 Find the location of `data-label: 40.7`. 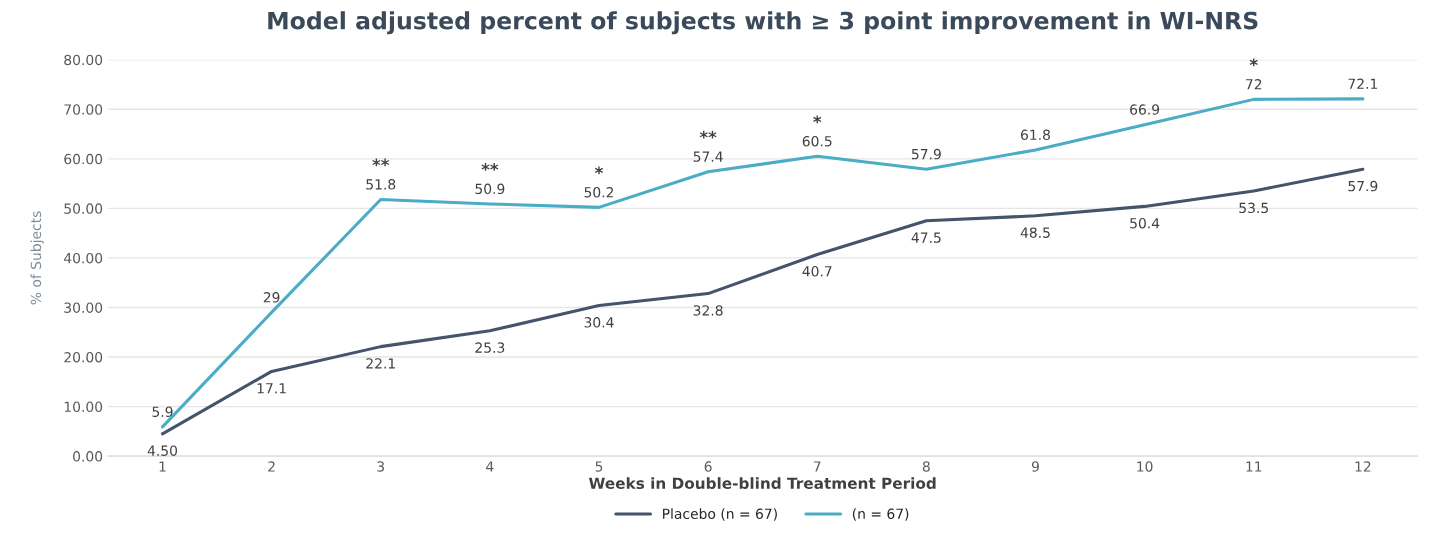

data-label: 40.7 is located at coordinates (817, 271).